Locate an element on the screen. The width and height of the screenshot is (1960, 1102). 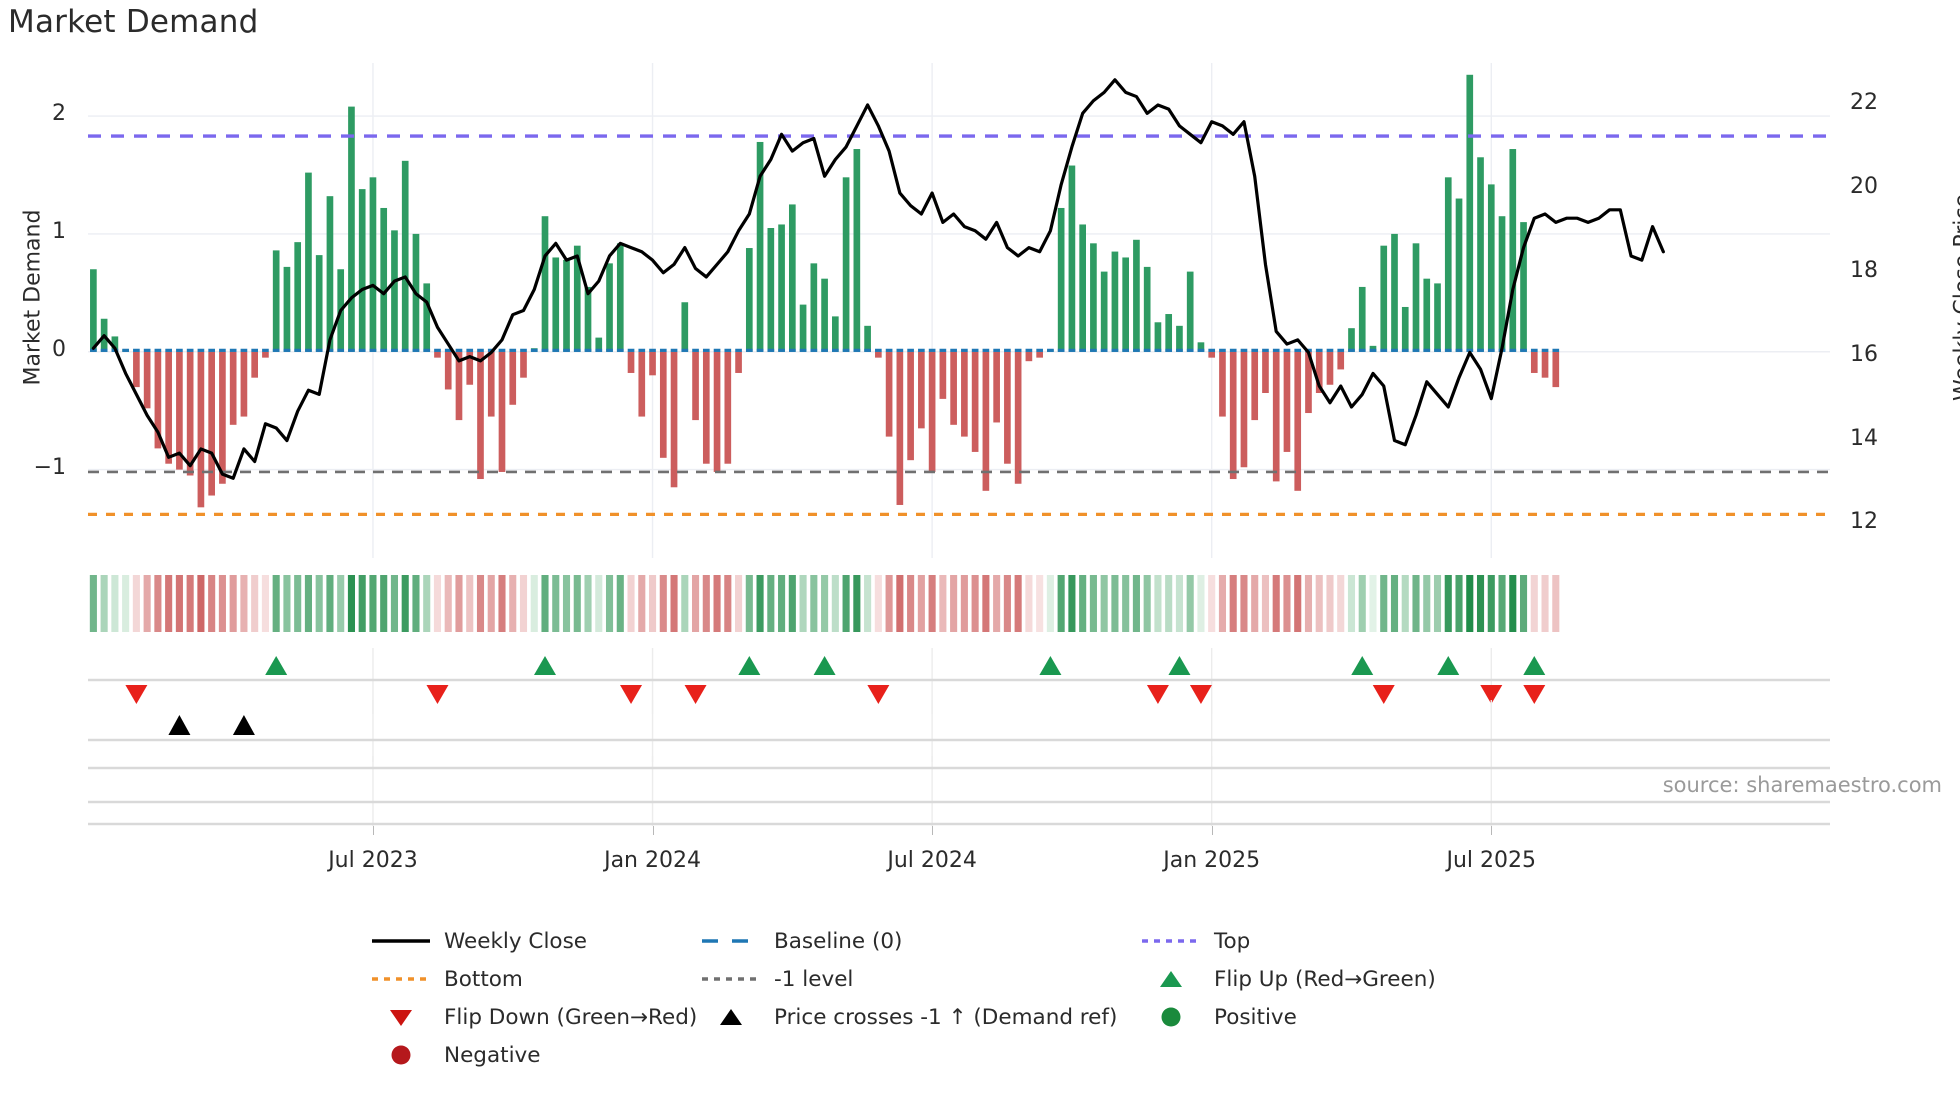
legend-item-minus-one-level: -1 level is located at coordinates (920, 979).